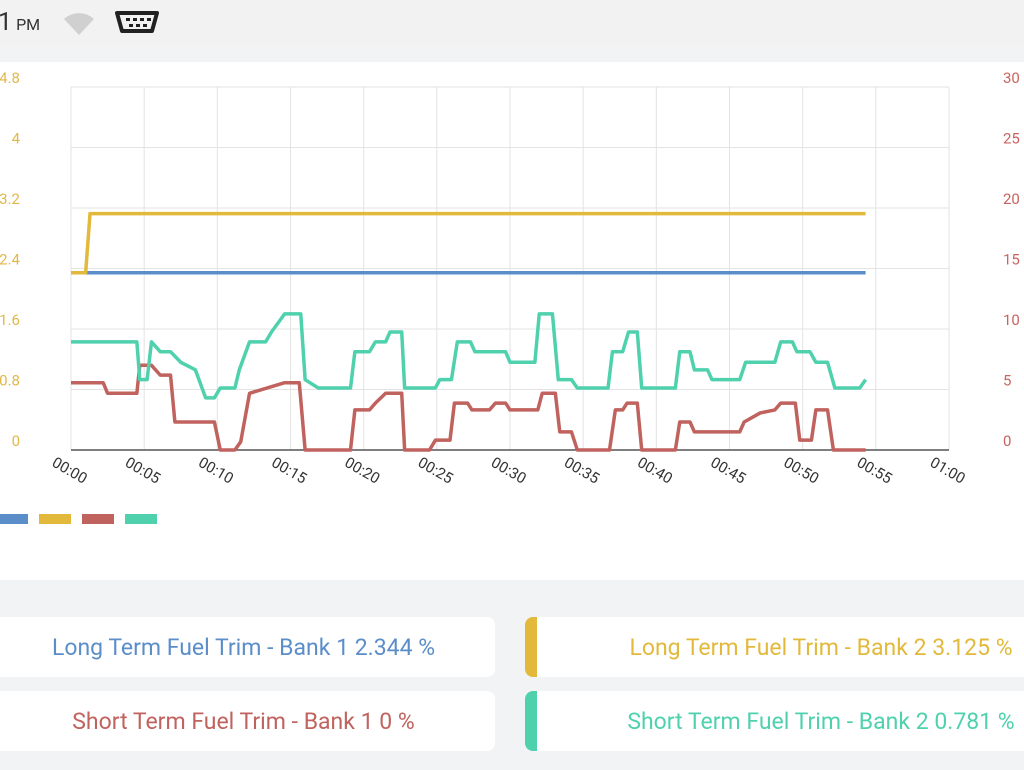 This screenshot has width=1024, height=770. Describe the element at coordinates (243, 647) in the screenshot. I see `card-label: Long Term Fuel Trim - Bank 1 2.344 %` at that location.